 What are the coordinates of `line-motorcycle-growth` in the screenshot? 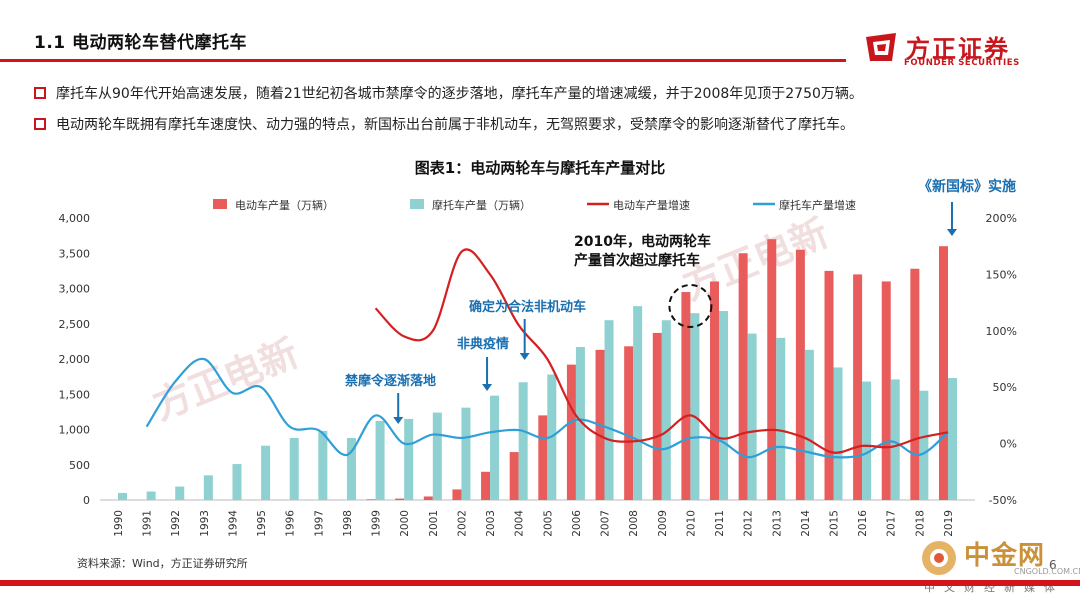 It's located at (547, 408).